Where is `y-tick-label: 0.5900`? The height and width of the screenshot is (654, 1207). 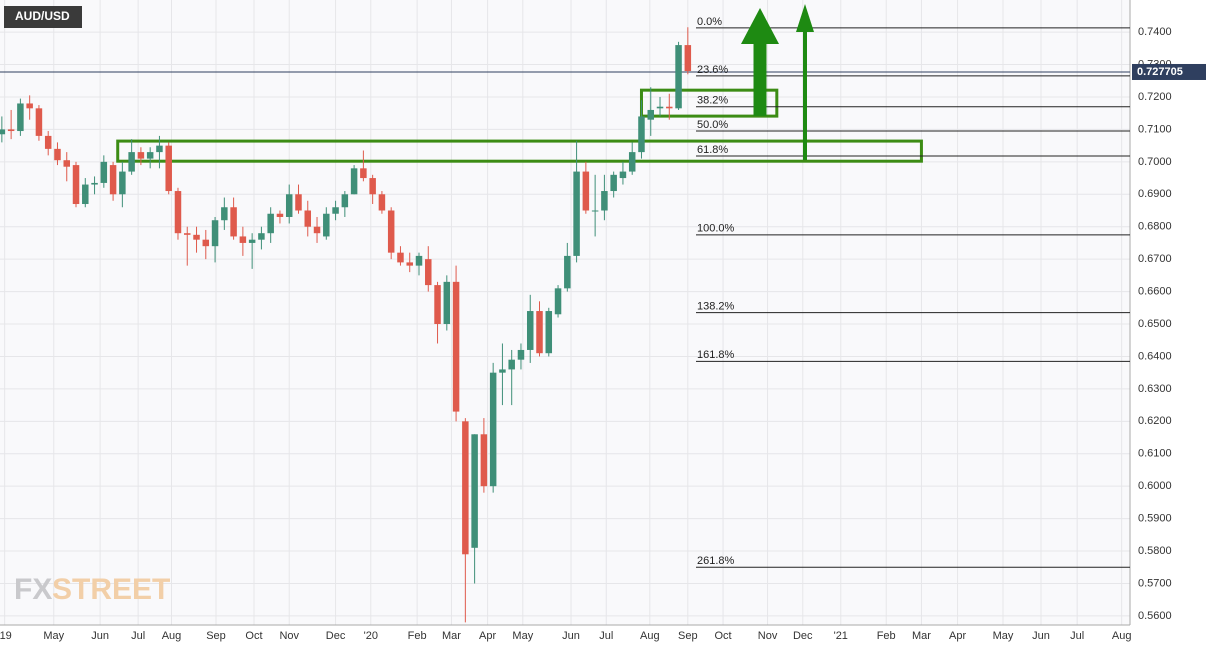
y-tick-label: 0.5900 is located at coordinates (1155, 519).